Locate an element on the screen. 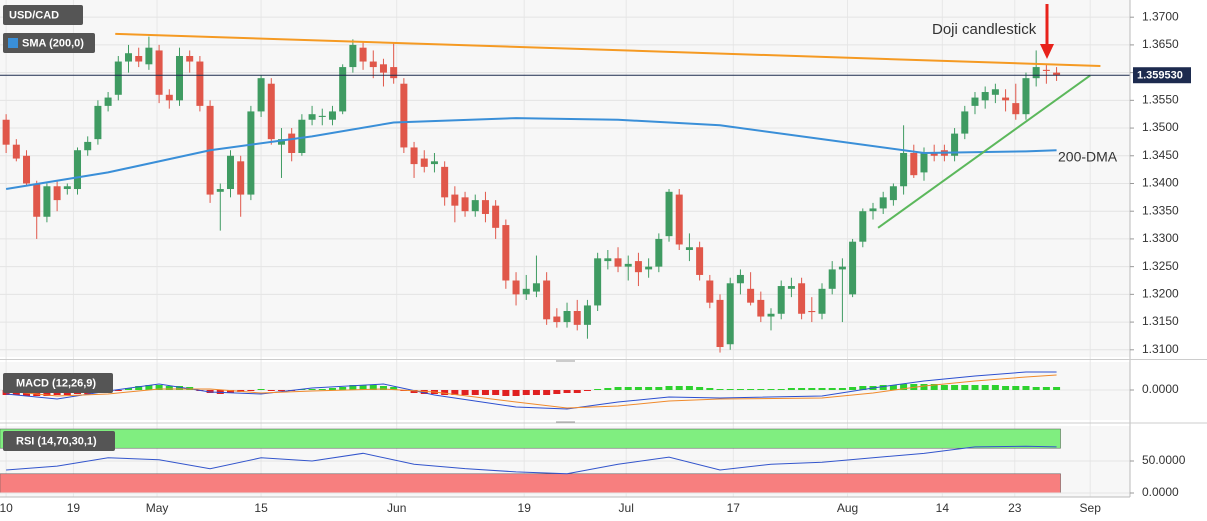 This screenshot has width=1207, height=521. x-tick-label: 23 is located at coordinates (1015, 508).